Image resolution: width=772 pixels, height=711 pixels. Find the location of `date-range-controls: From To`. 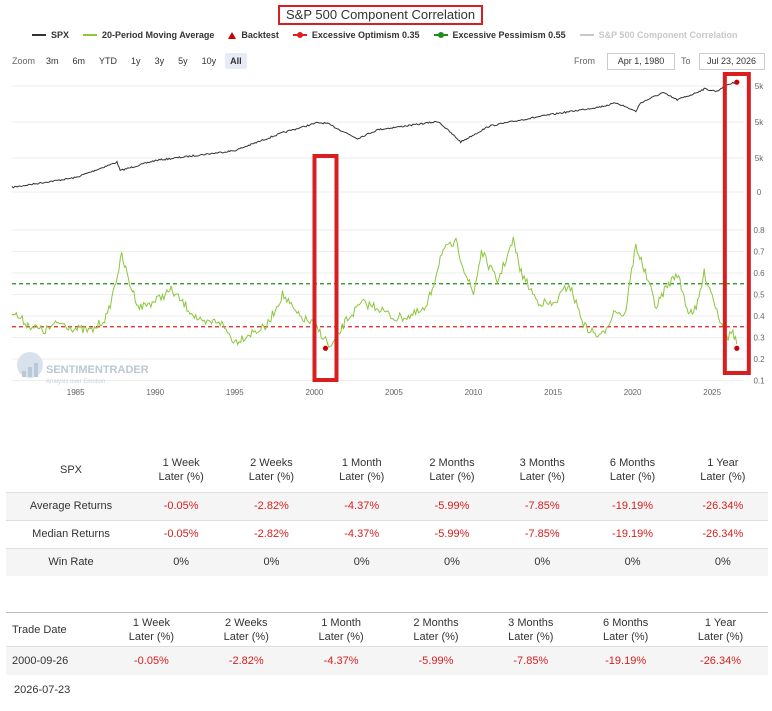

date-range-controls: From To is located at coordinates (669, 61).